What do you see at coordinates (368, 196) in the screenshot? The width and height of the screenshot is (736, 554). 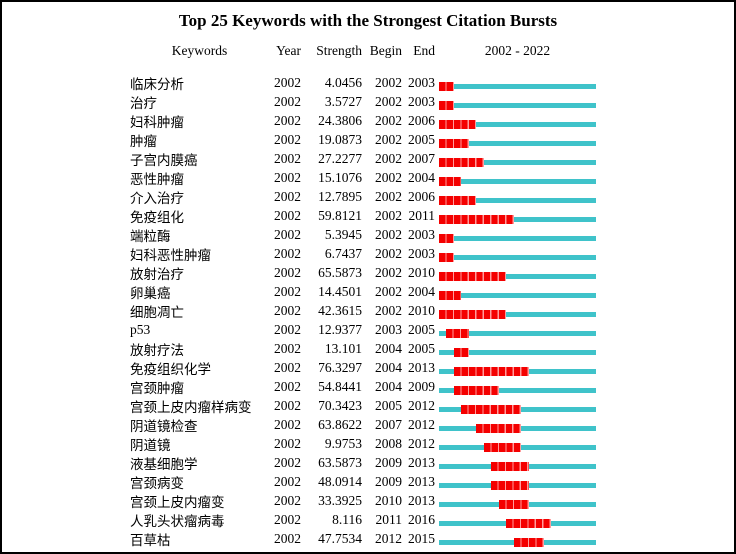 I see `table-row: 介入治疗 2002 12.7895 2002 2006` at bounding box center [368, 196].